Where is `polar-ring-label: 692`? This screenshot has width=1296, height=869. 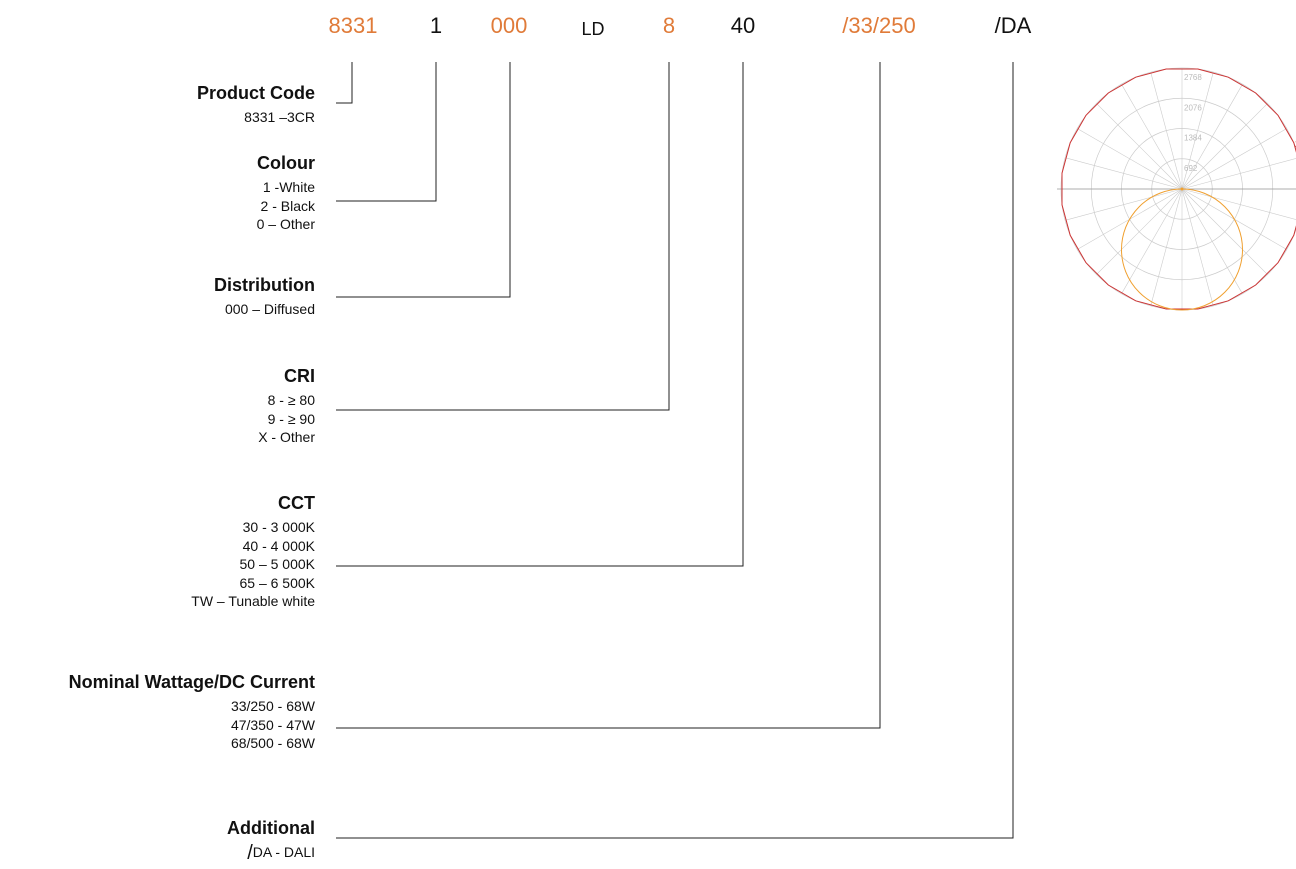 polar-ring-label: 692 is located at coordinates (1191, 168).